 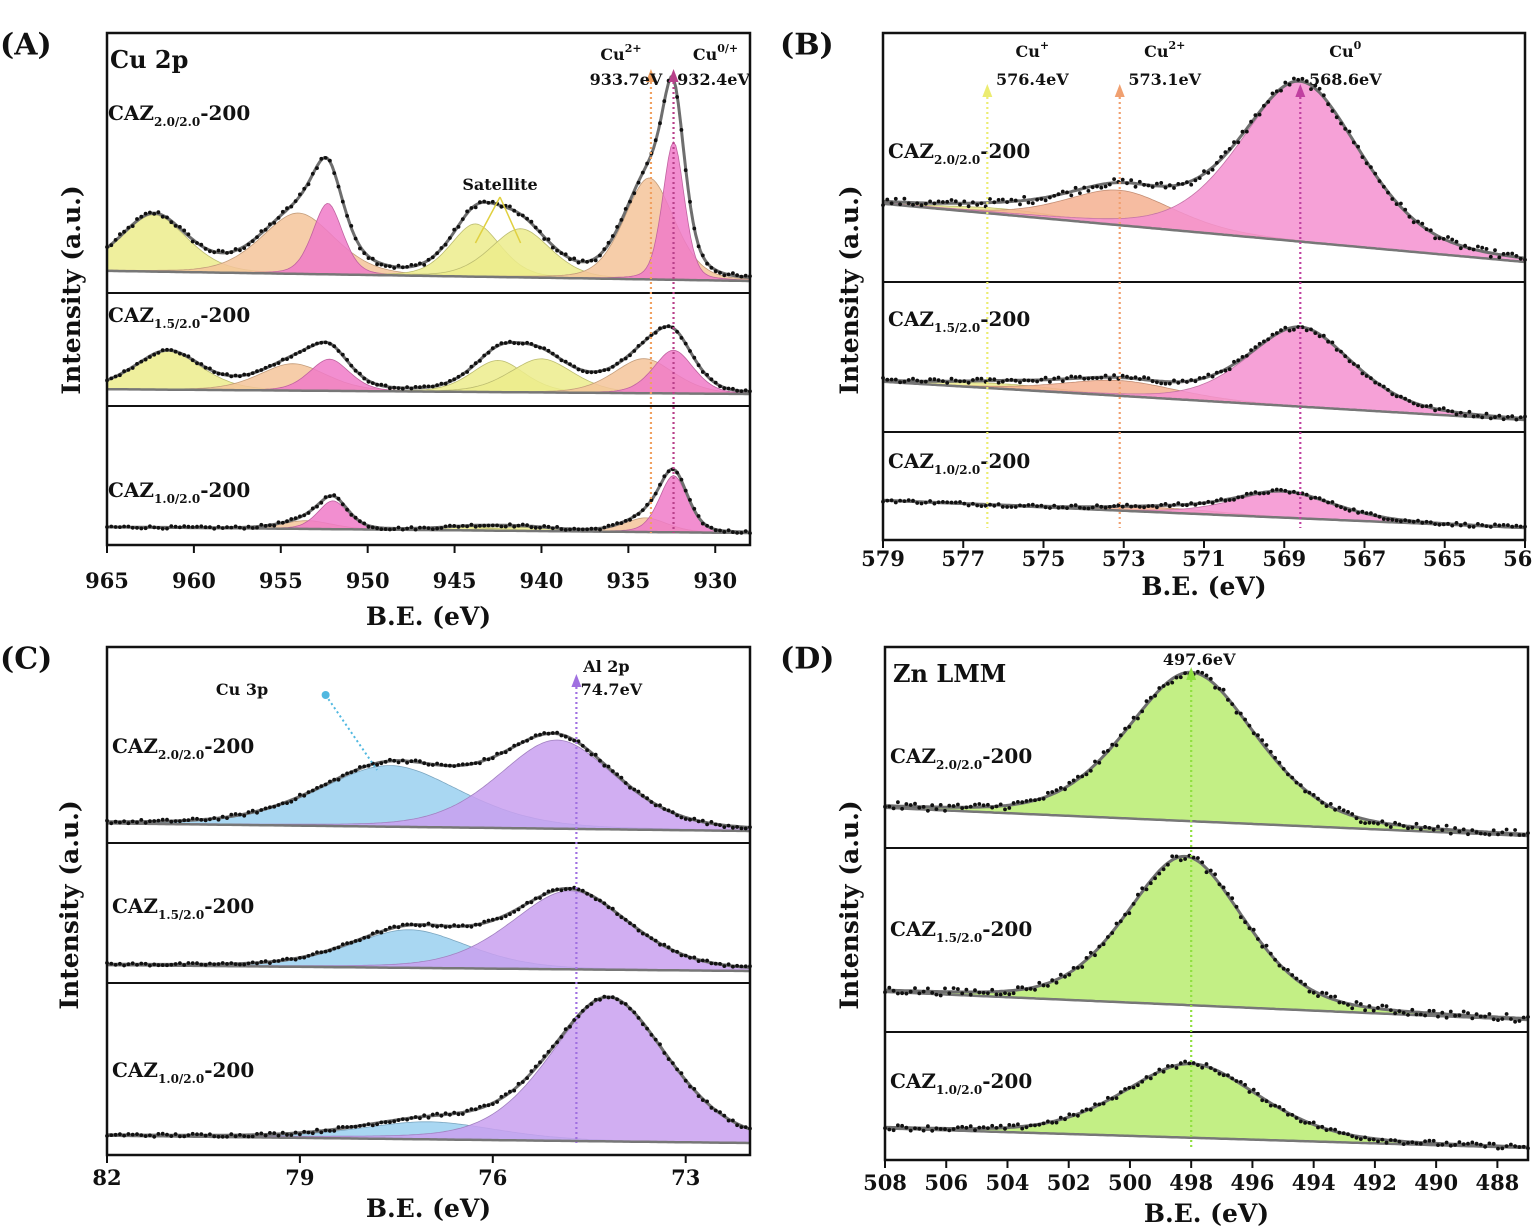 I want to click on y-axis-title: Intensity (a.u.), so click(x=69, y=904).